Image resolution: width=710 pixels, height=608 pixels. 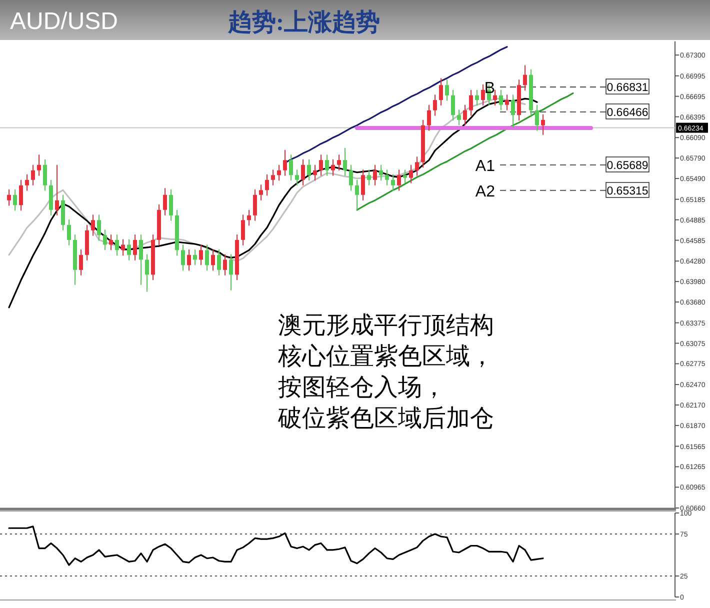 What do you see at coordinates (627, 88) in the screenshot?
I see `ref-line-label: 0.66831` at bounding box center [627, 88].